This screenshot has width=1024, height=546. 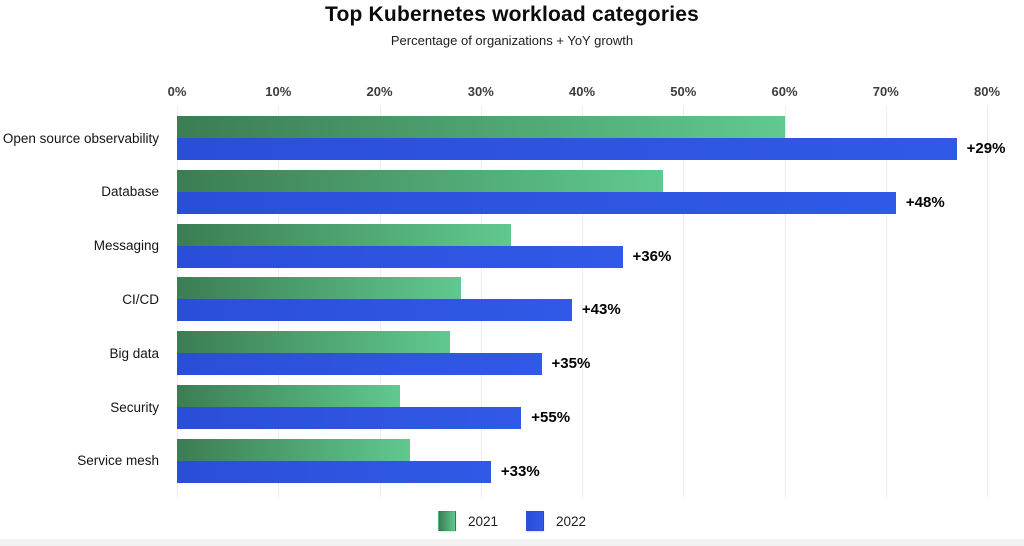 I want to click on growth-label: +48%, so click(x=925, y=202).